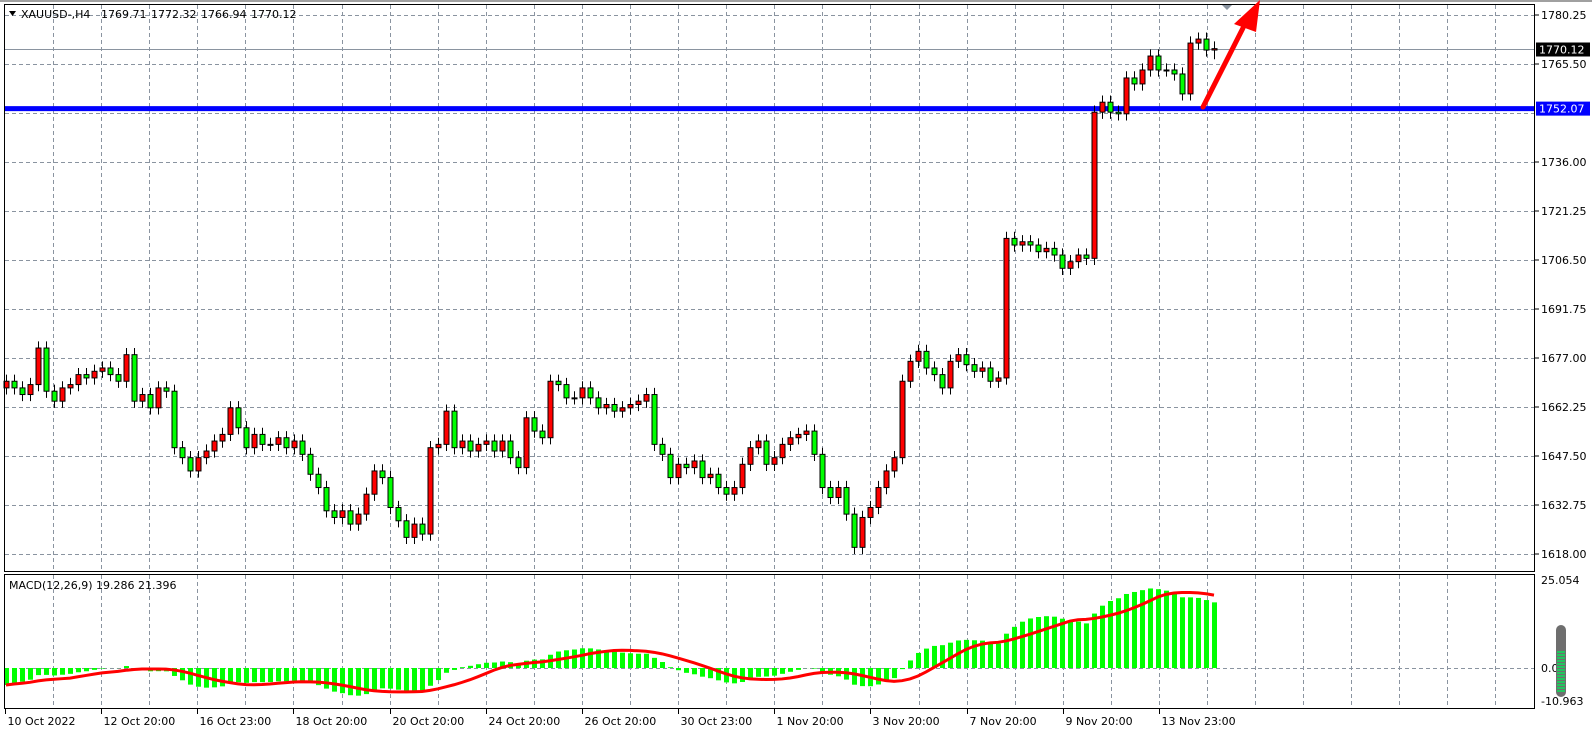 The image size is (1592, 735). I want to click on time-tick-label: 10 Oct 2022, so click(42, 721).